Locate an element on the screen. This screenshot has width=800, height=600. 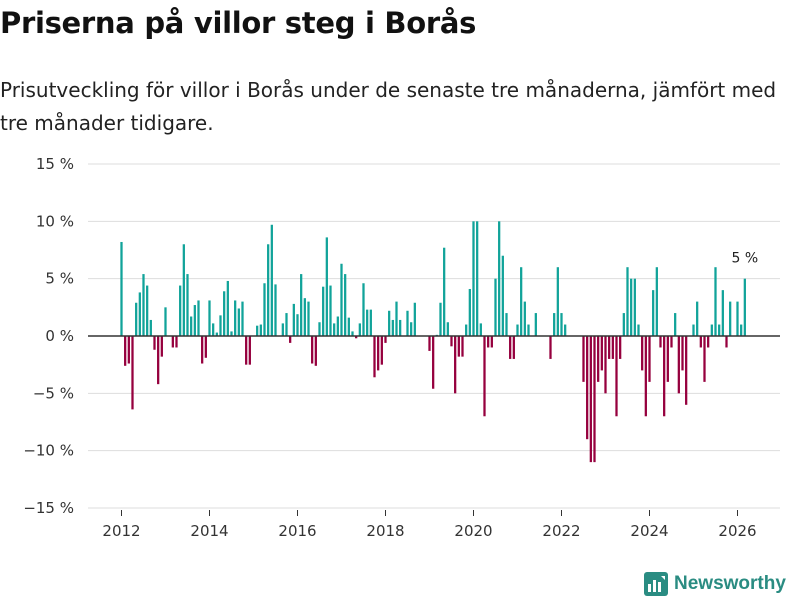
chart-title: Priserna på villor steg i Borås is located at coordinates (238, 23).